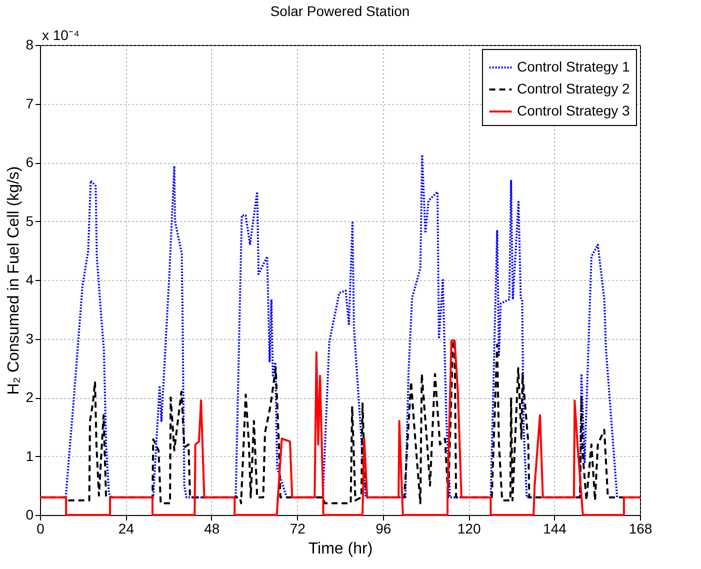 The height and width of the screenshot is (569, 701). What do you see at coordinates (469, 528) in the screenshot?
I see `x-tick-label: 120` at bounding box center [469, 528].